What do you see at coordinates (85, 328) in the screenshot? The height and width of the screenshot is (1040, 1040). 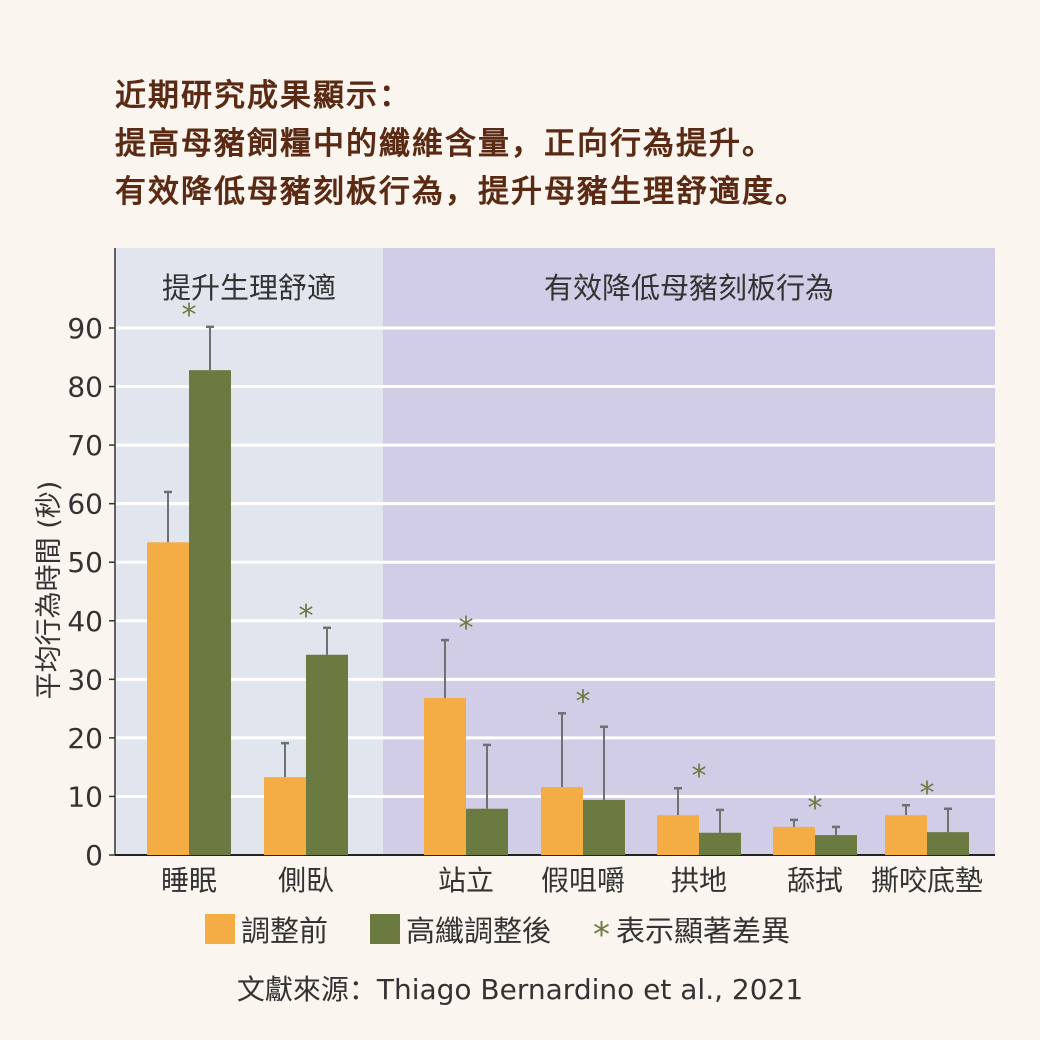 I see `y-tick-label: 90` at bounding box center [85, 328].